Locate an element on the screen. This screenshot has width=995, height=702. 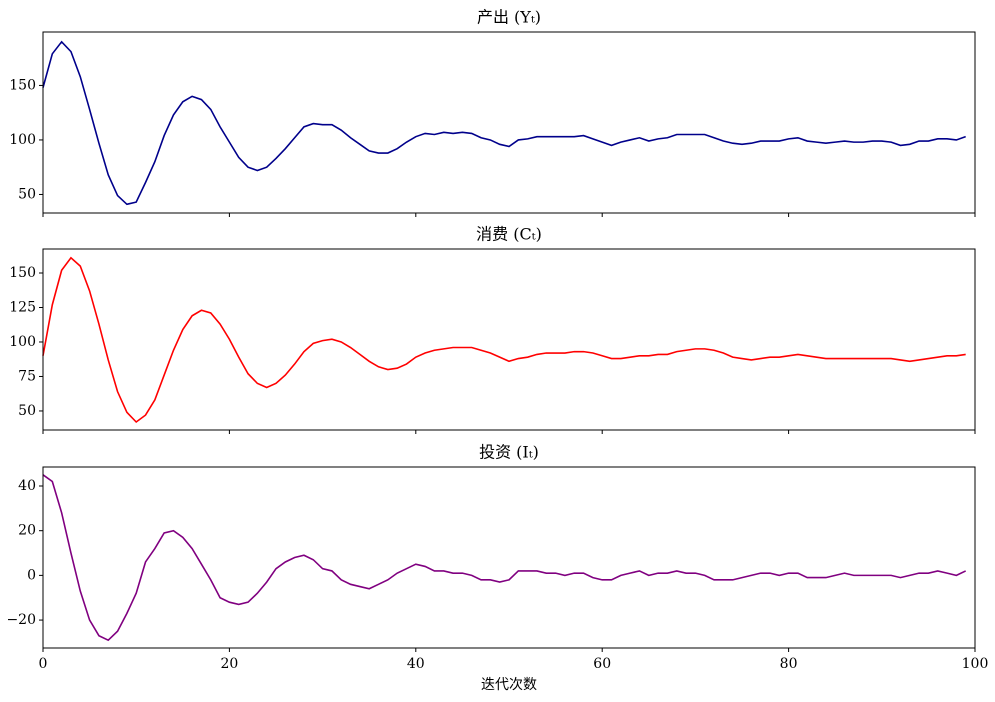
subplot-title: 投资 (Iₜ) is located at coordinates (509, 452).